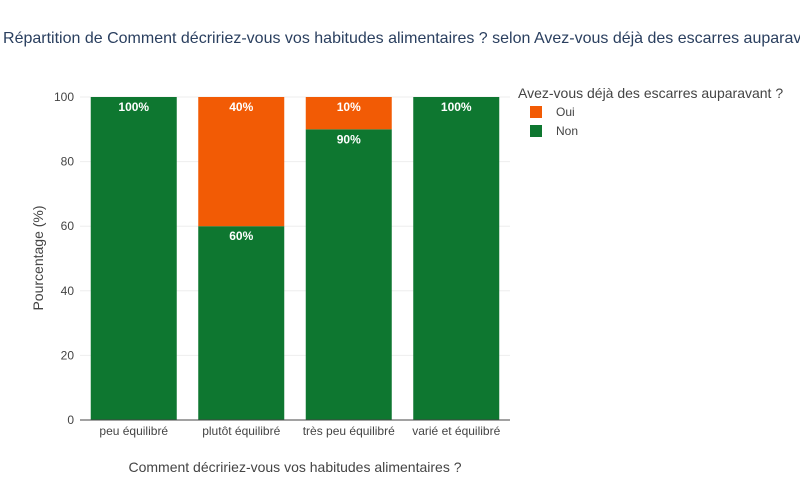 Image resolution: width=800 pixels, height=500 pixels. Describe the element at coordinates (38, 257) in the screenshot. I see `y-axis-title: Pourcentage (%)` at that location.